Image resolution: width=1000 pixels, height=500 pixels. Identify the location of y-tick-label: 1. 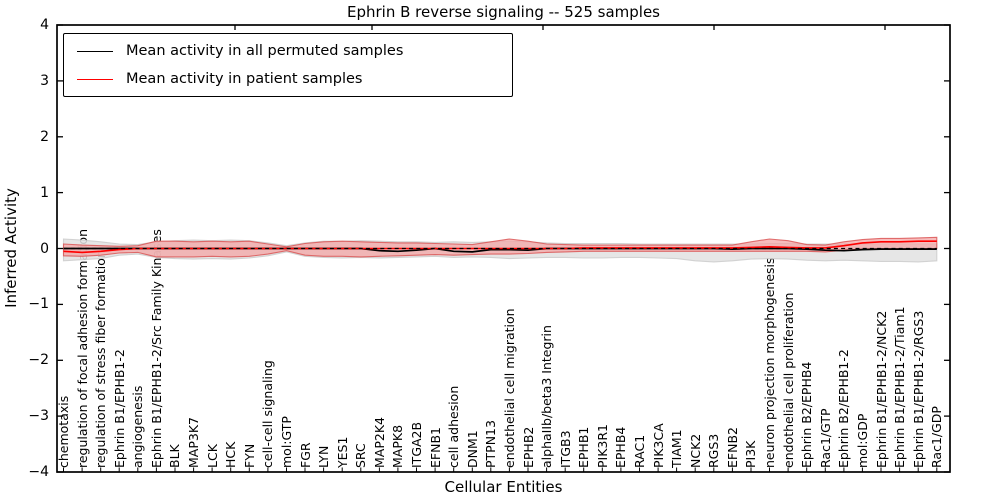
(44, 192).